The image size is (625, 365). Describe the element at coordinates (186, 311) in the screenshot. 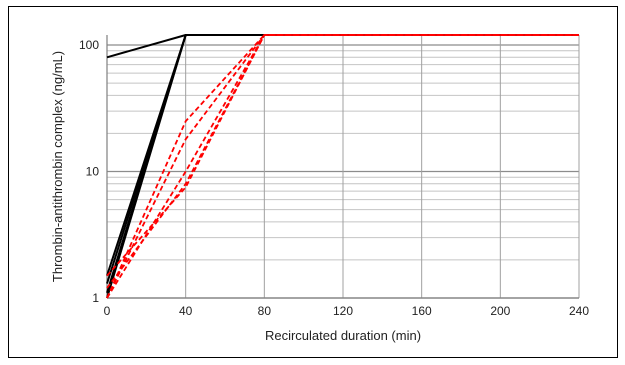

I see `x-tick-label: 40` at that location.